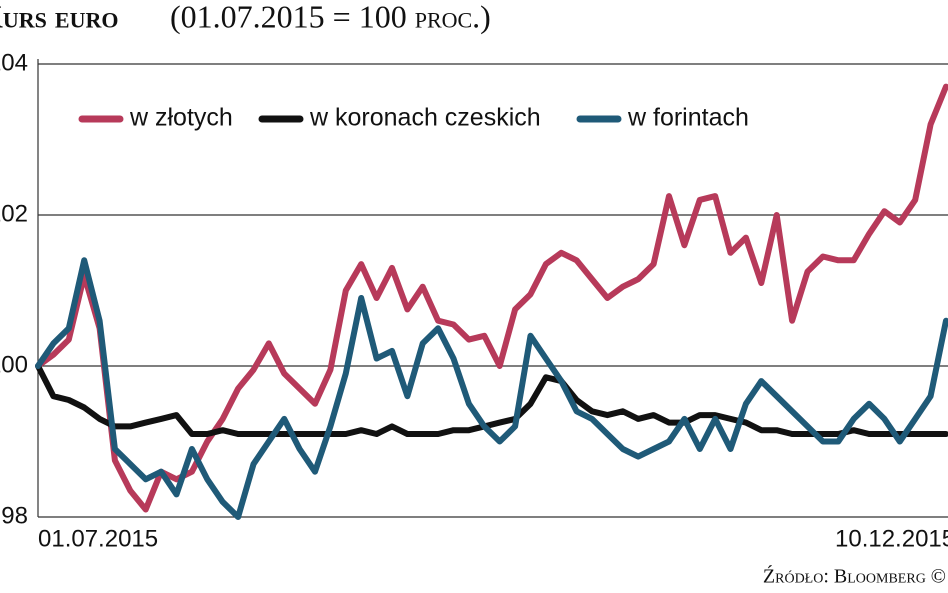 Image resolution: width=948 pixels, height=593 pixels. What do you see at coordinates (854, 576) in the screenshot?
I see `source: Źródło: Bloomberg ©` at bounding box center [854, 576].